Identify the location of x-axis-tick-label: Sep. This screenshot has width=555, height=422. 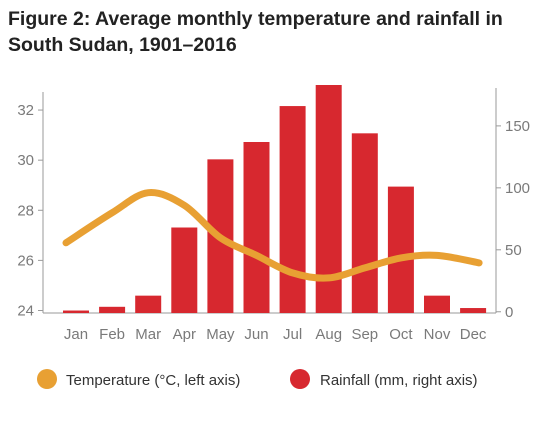
(364, 334).